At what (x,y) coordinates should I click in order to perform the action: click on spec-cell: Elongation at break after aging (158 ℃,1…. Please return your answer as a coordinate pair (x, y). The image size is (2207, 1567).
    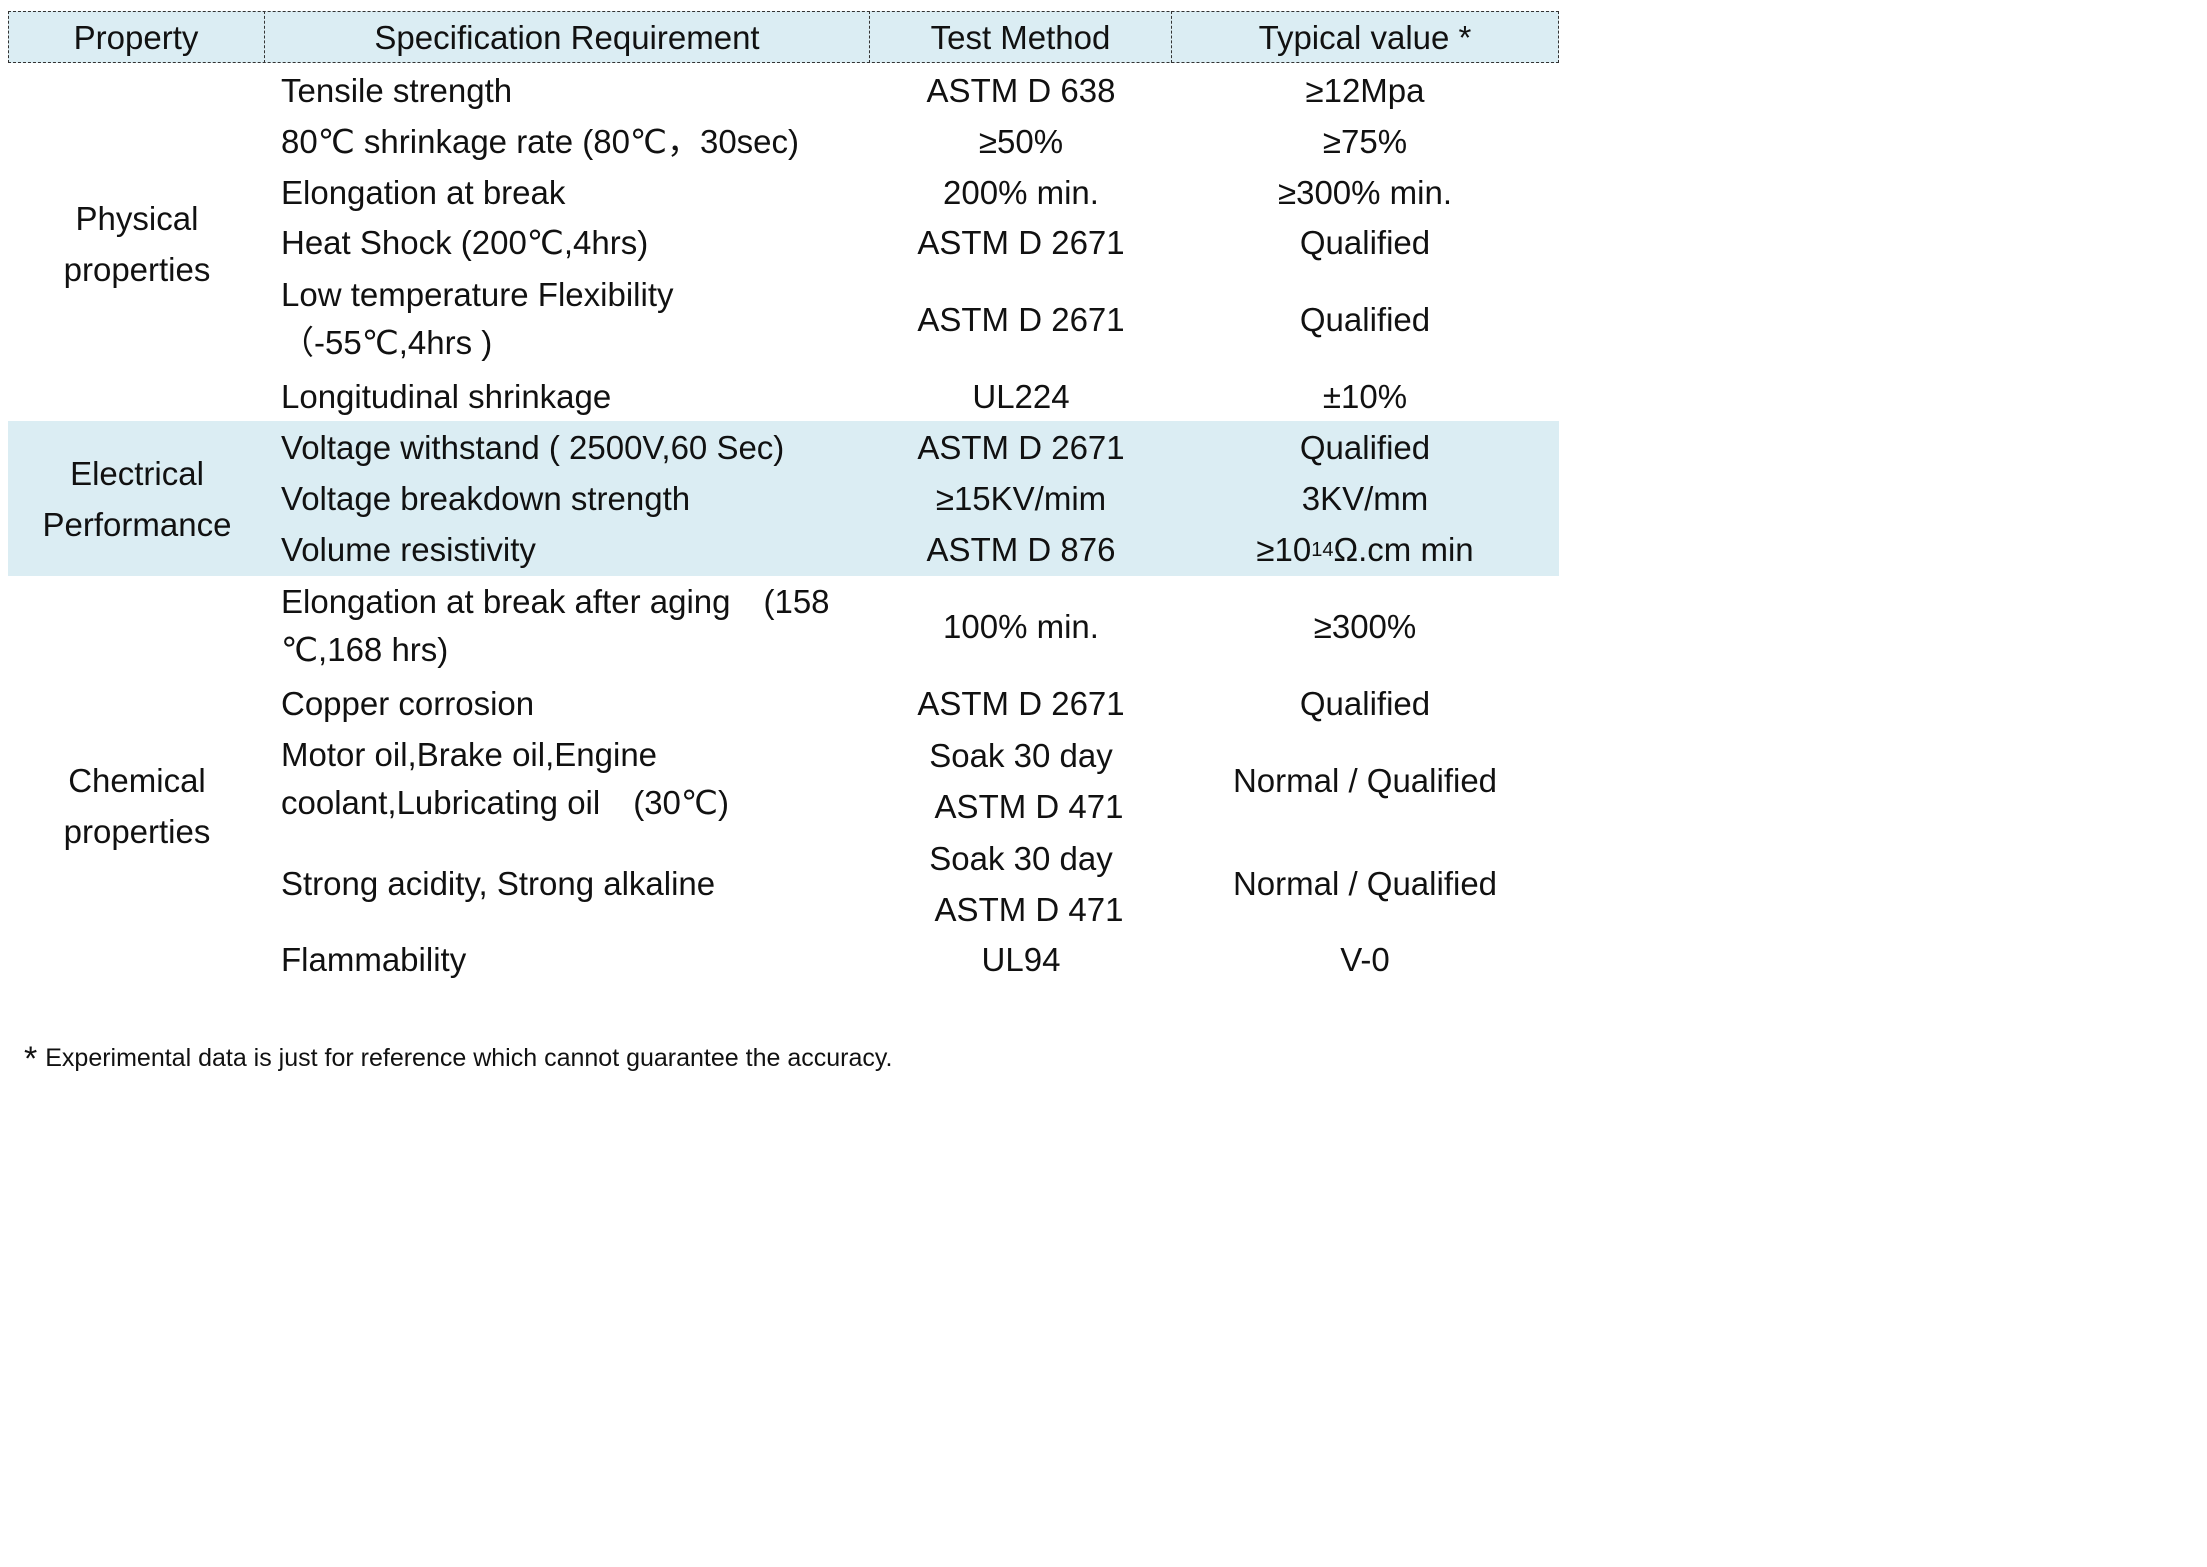
    Looking at the image, I should click on (576, 627).